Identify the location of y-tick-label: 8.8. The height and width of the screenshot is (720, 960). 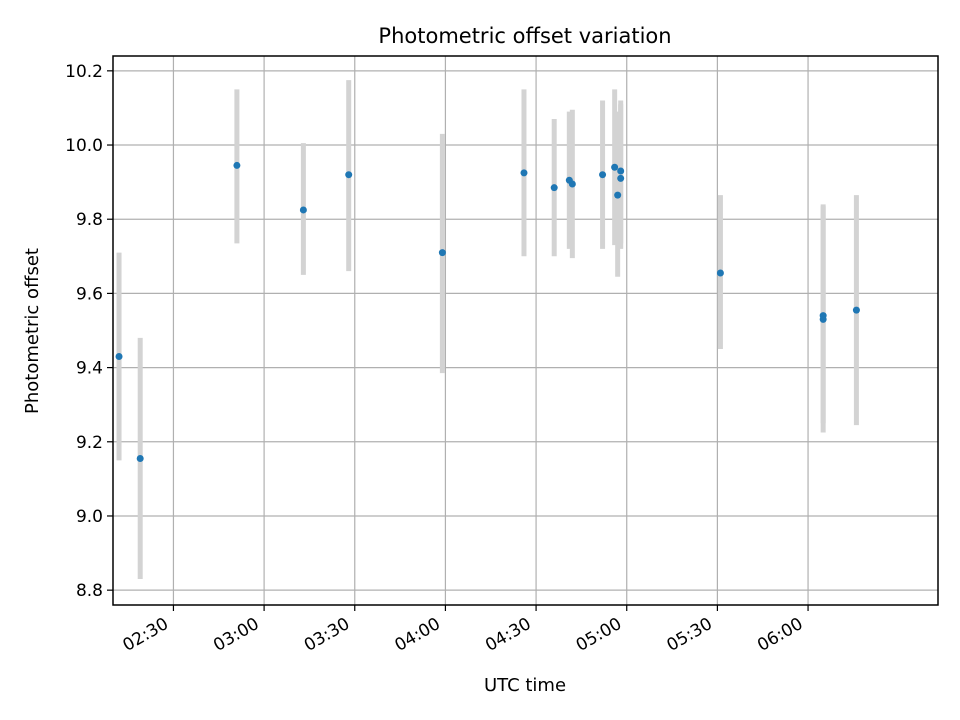
(89, 591).